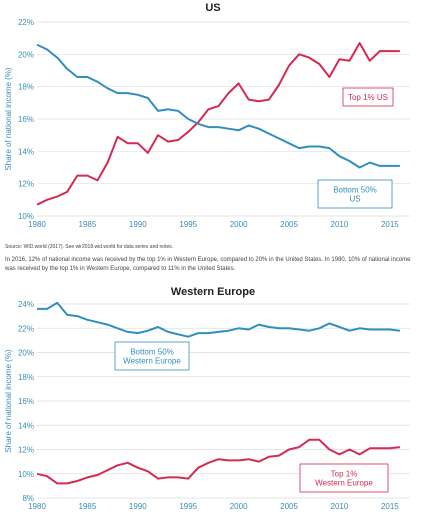  Describe the element at coordinates (28, 498) in the screenshot. I see `y-tick-label: 8%` at that location.